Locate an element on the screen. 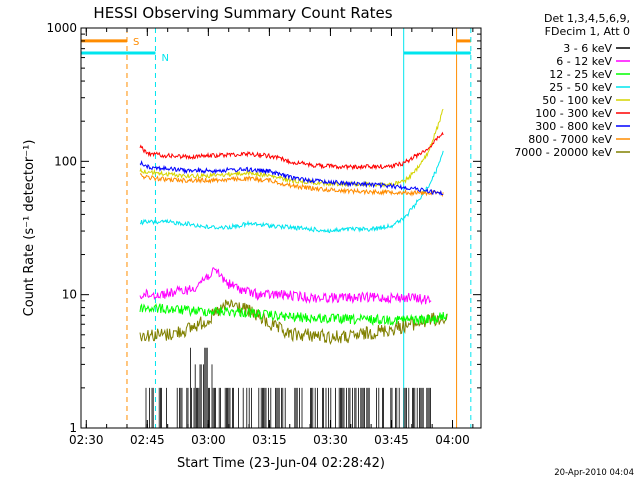 The width and height of the screenshot is (640, 480). x-tick-label: 03:00 is located at coordinates (208, 440).